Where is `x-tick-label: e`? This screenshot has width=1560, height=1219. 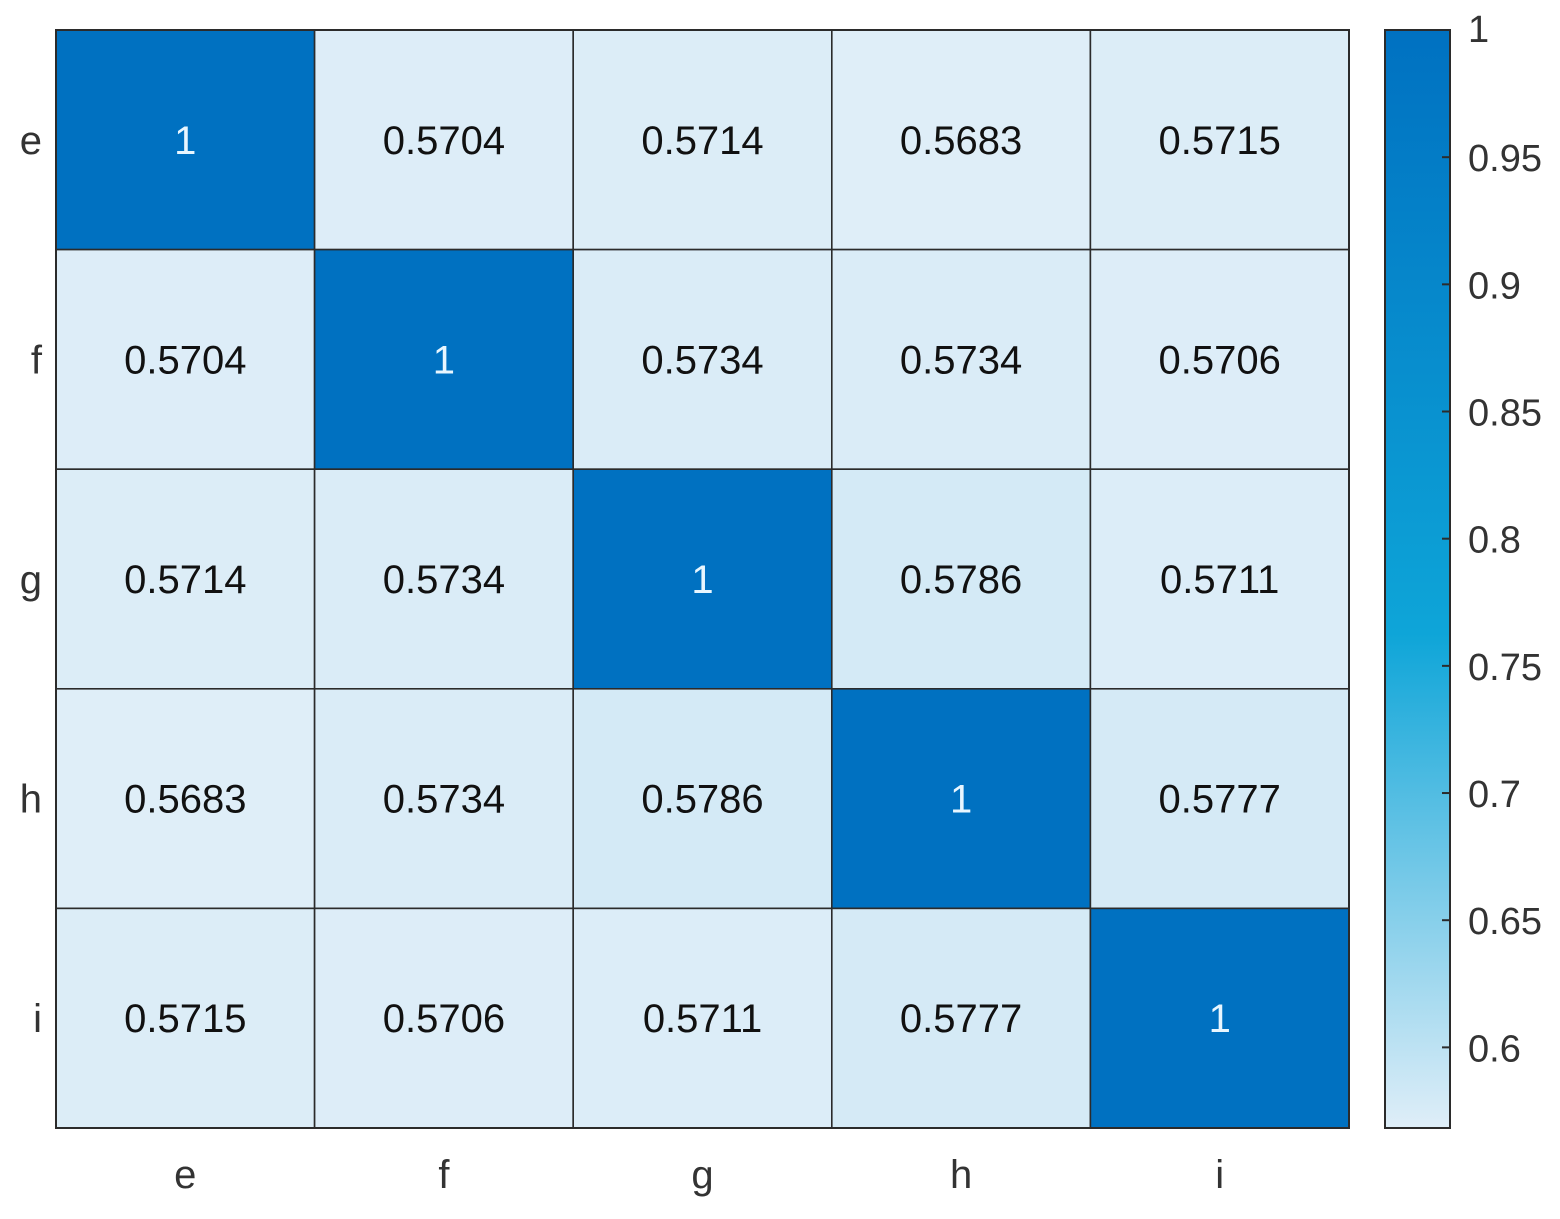 x-tick-label: e is located at coordinates (185, 1175).